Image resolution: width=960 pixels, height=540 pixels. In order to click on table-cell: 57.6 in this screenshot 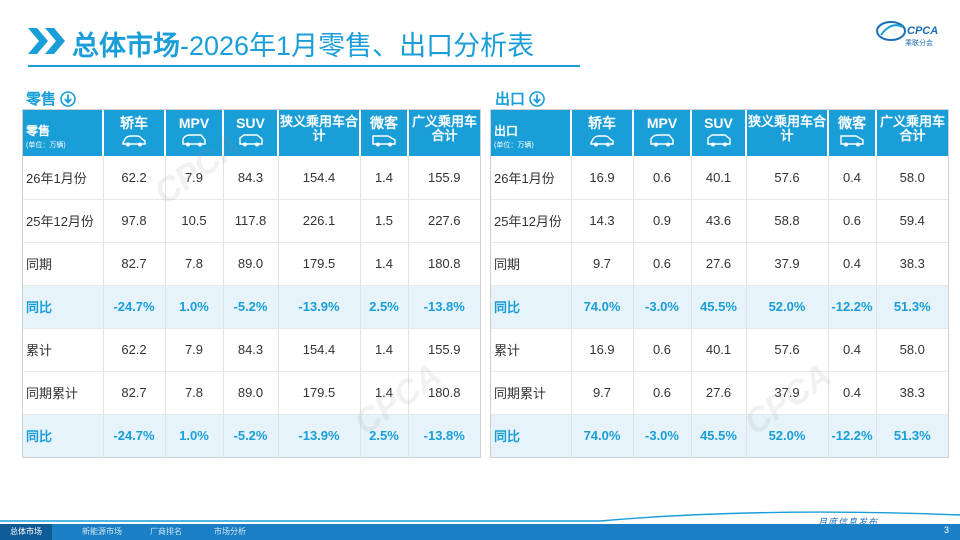, I will do `click(787, 350)`.